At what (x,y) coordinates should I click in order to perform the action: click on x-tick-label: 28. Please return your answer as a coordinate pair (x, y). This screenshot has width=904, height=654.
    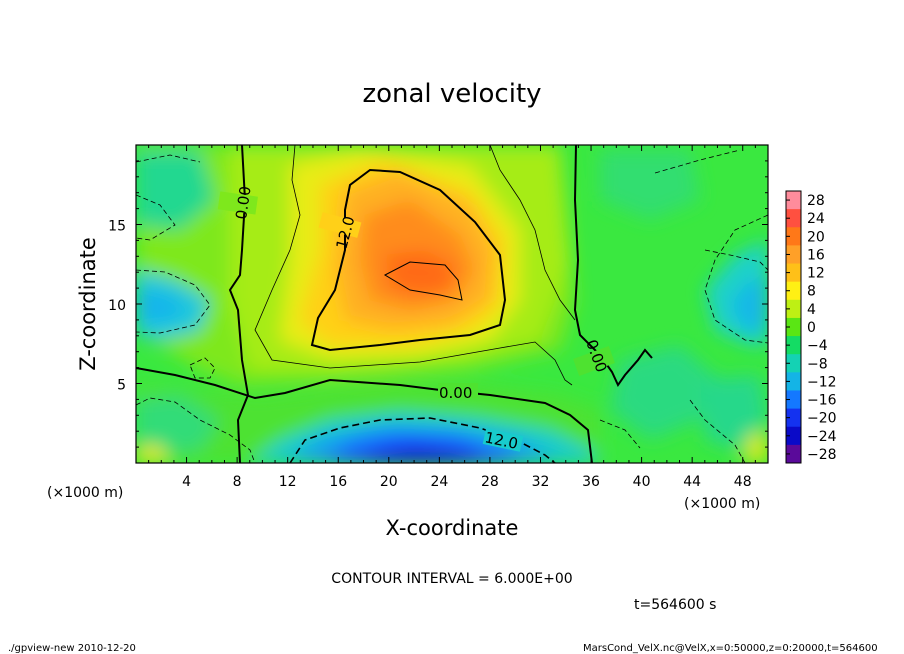
    Looking at the image, I should click on (490, 482).